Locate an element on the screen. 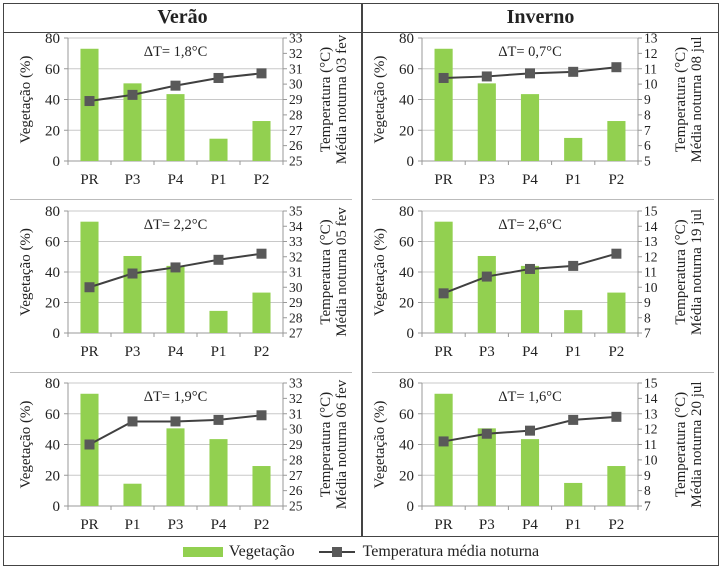 The width and height of the screenshot is (724, 571). y2-tick-label: 35 is located at coordinates (296, 211).